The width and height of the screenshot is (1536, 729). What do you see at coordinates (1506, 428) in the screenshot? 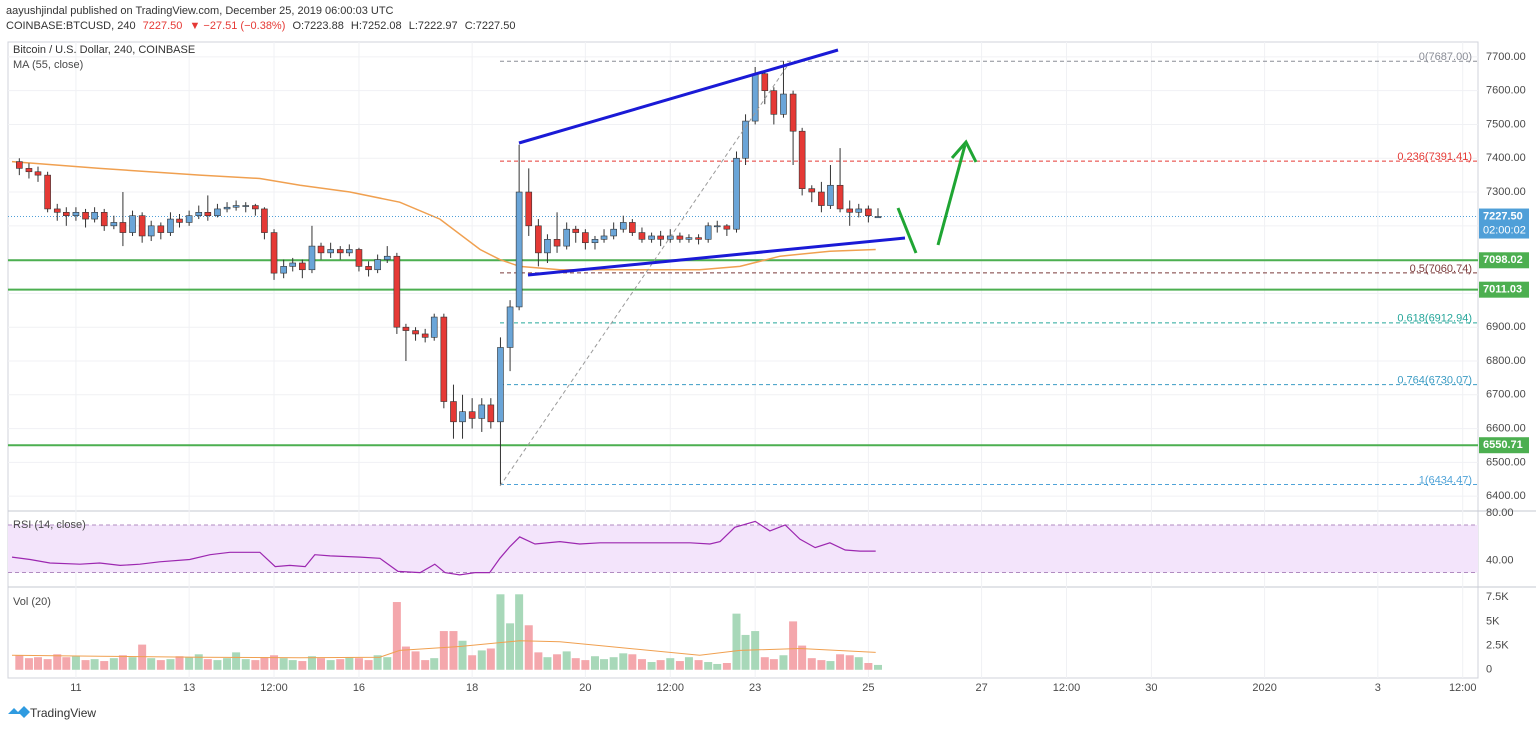
I see `y-tick-label: 6600.00` at bounding box center [1506, 428].